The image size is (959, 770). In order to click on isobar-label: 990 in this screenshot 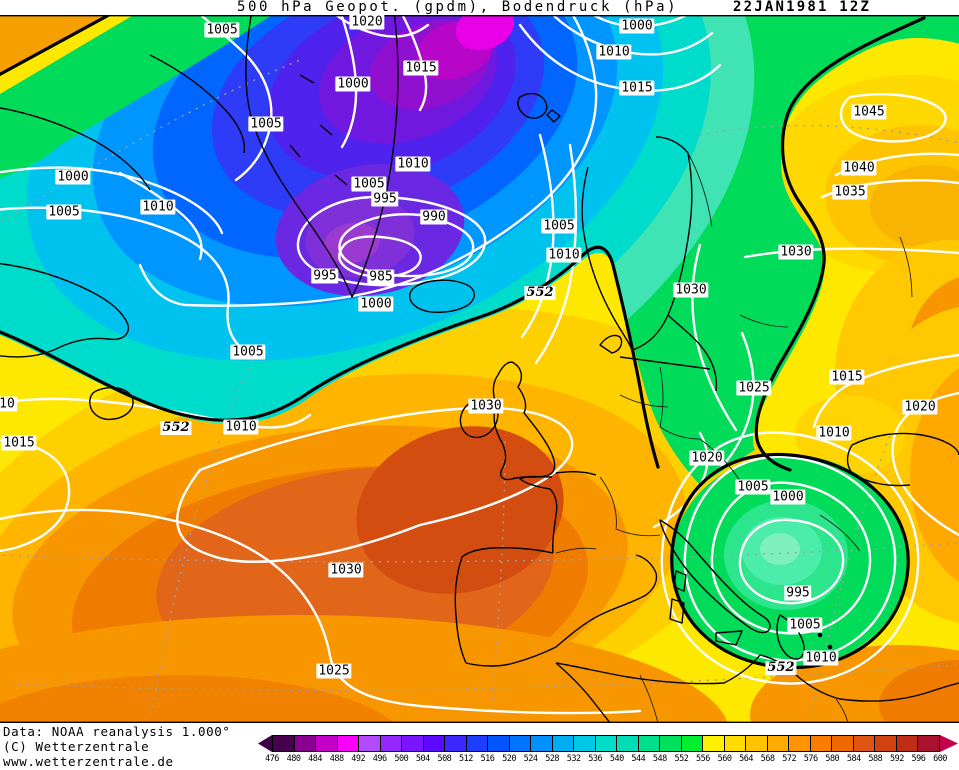, I will do `click(434, 217)`.